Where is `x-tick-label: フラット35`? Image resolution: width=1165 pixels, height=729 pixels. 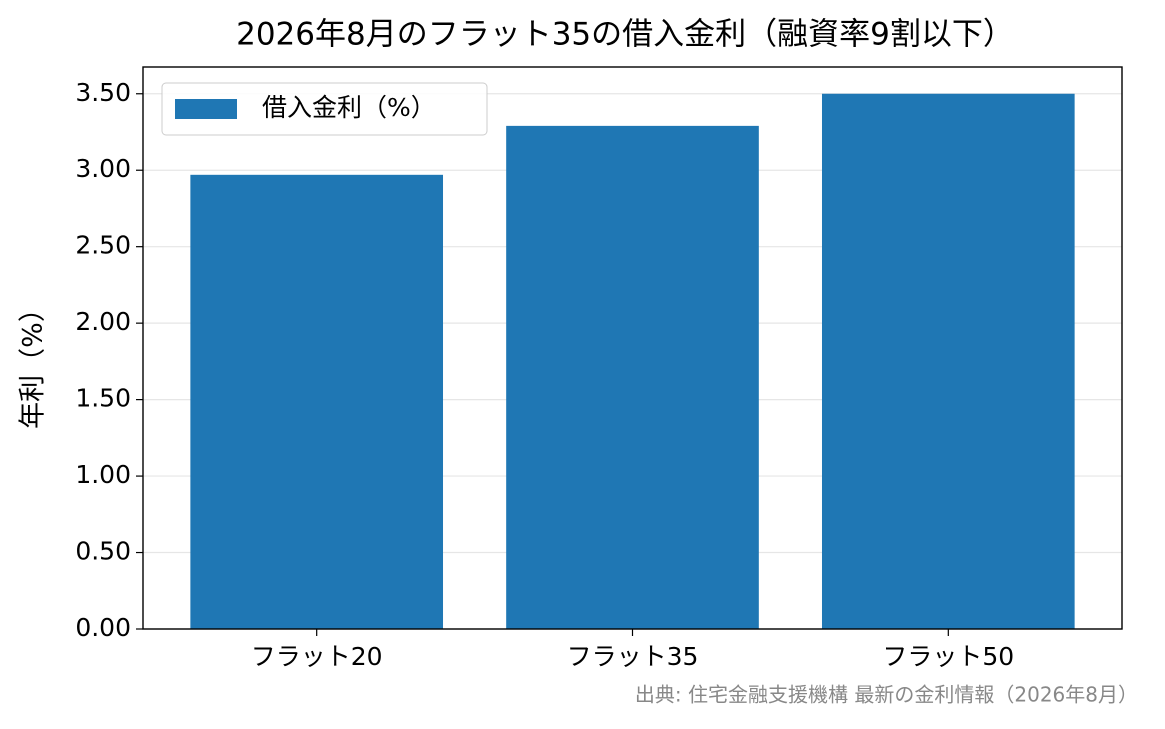
x-tick-label: フラット35 is located at coordinates (633, 656).